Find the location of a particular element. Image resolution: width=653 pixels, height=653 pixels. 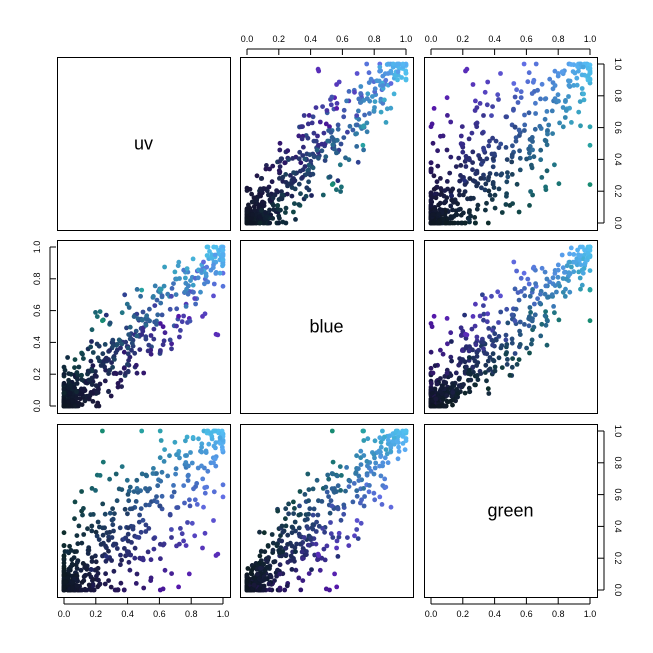

right-axis-green: 0.0 0.2 0.4 0.6 0.8 1.0 is located at coordinates (610, 510).